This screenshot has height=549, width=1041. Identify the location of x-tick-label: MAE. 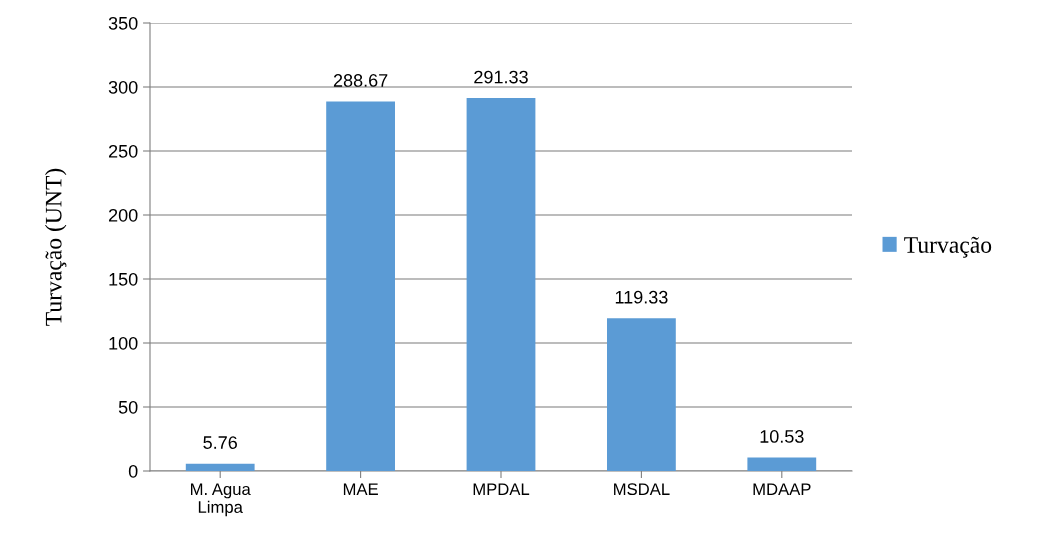
(360, 489).